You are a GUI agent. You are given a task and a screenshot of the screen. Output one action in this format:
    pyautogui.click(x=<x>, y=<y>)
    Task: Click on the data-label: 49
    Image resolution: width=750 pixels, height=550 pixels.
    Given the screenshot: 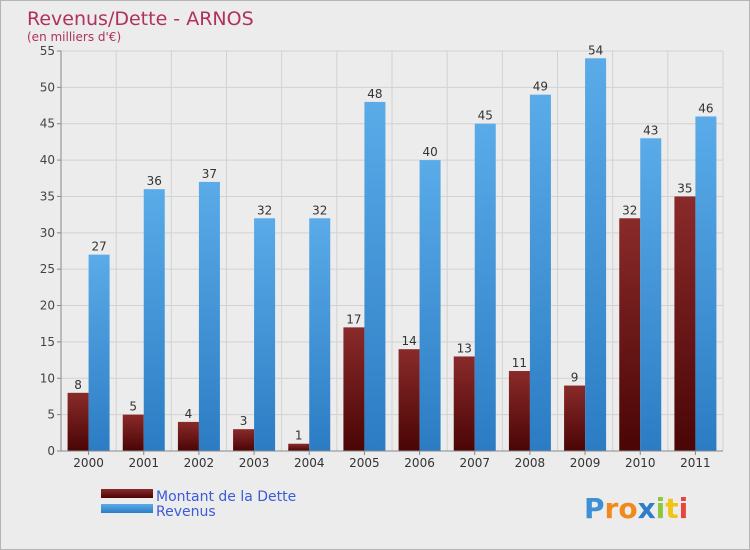 What is the action you would take?
    pyautogui.click(x=540, y=87)
    